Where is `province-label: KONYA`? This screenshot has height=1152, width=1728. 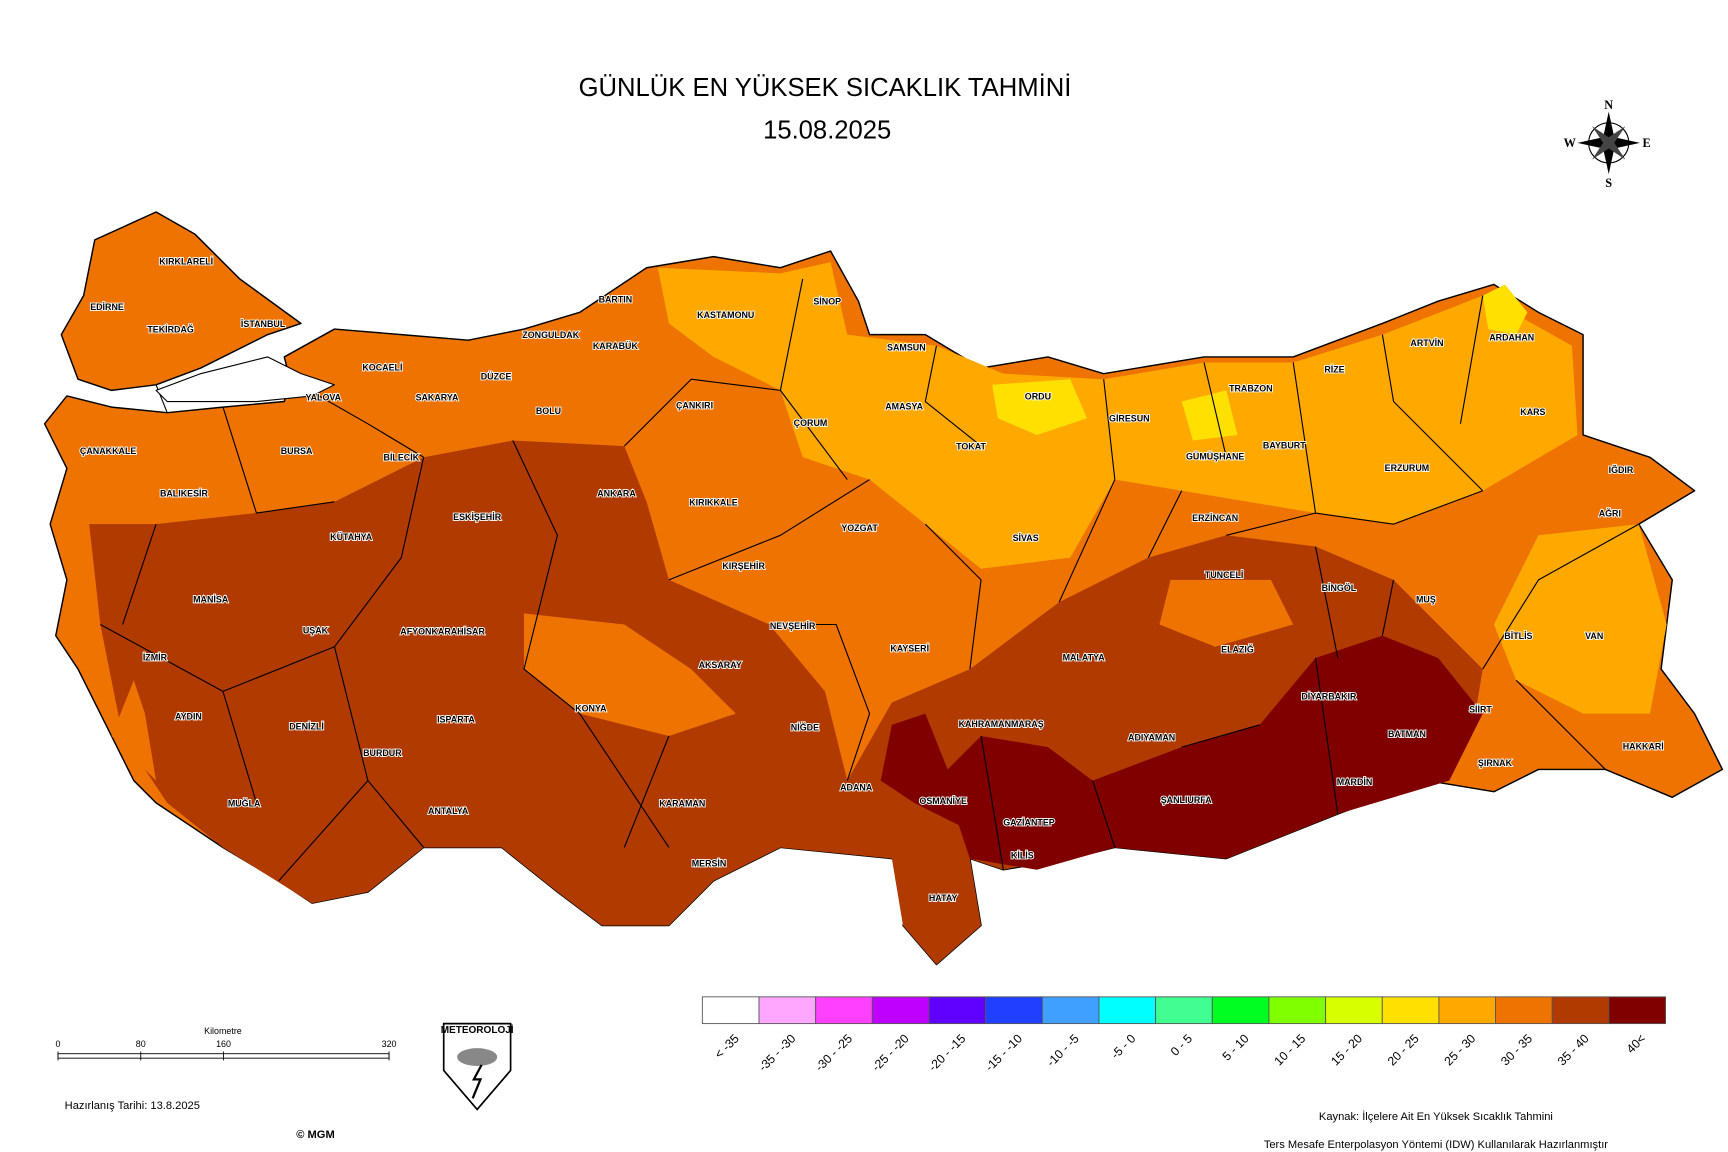 province-label: KONYA is located at coordinates (591, 709).